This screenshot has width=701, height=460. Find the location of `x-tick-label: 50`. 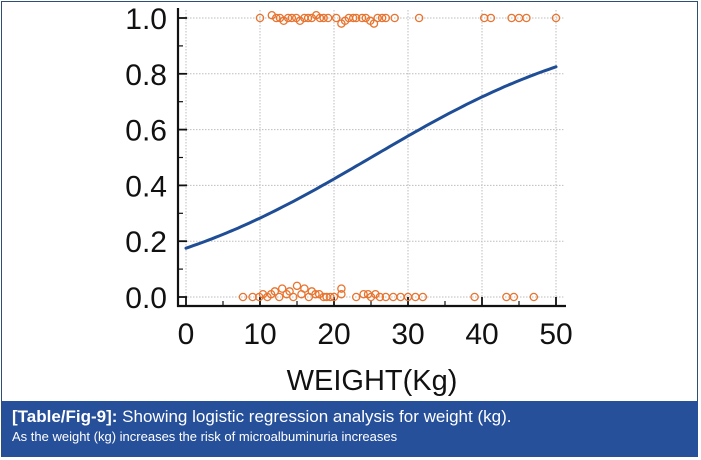

x-tick-label: 50 is located at coordinates (555, 334).